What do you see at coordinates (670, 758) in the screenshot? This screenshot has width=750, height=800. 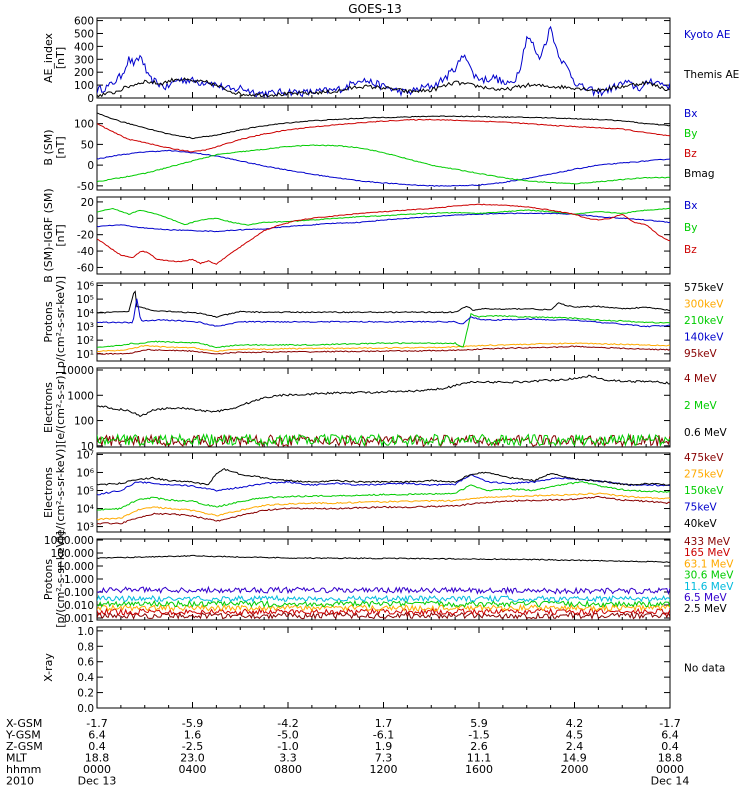 I see `ephemeris-value: 18.8` at bounding box center [670, 758].